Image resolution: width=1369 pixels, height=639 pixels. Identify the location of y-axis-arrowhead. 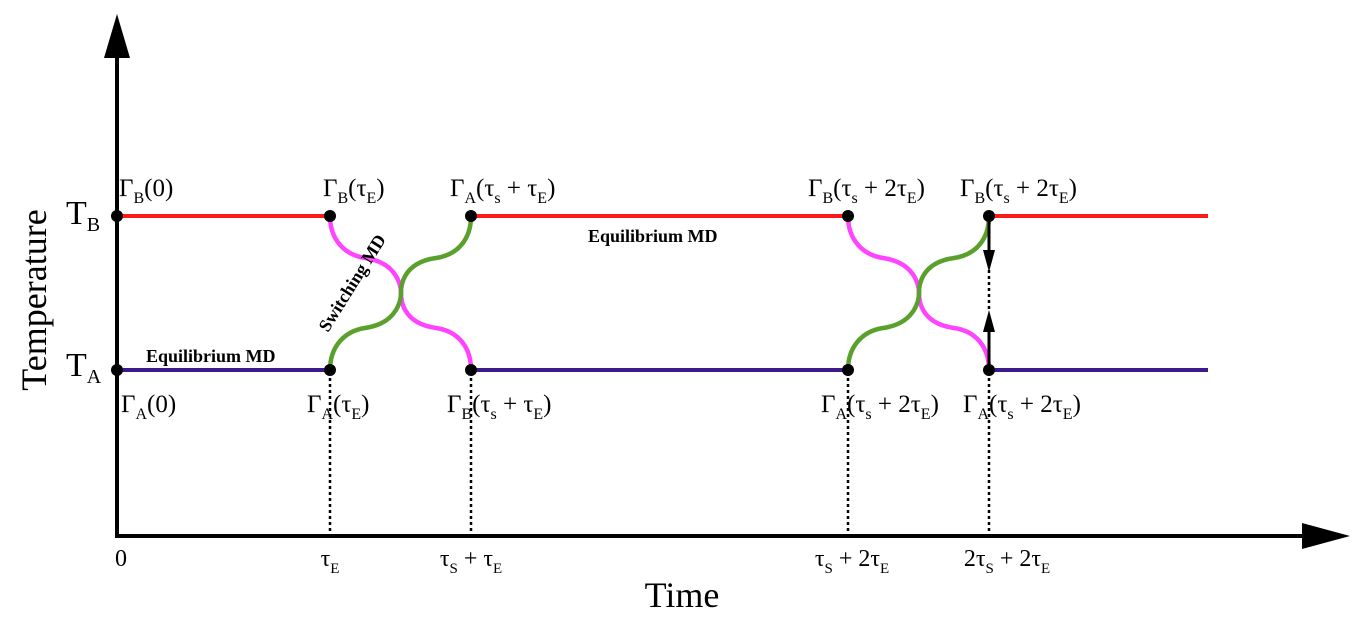
(117, 36).